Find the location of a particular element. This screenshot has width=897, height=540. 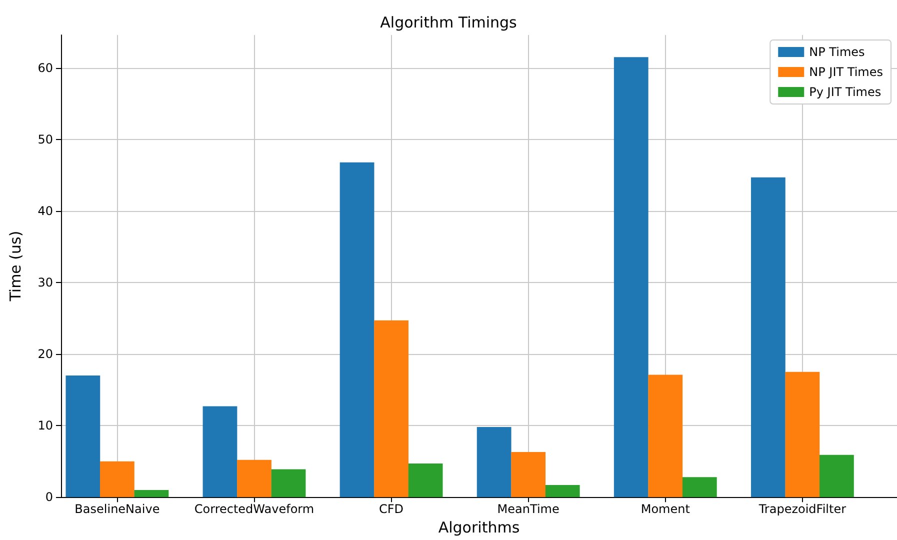

legend-label: NP JIT Times is located at coordinates (846, 72).